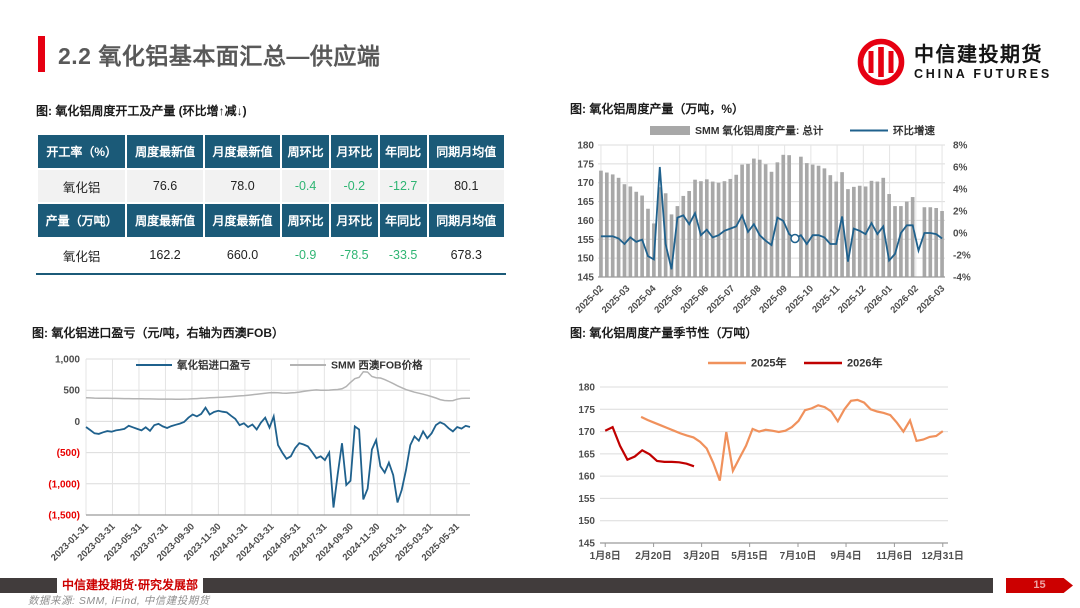 The height and width of the screenshot is (608, 1080). I want to click on svg-text: 165, so click(585, 202).